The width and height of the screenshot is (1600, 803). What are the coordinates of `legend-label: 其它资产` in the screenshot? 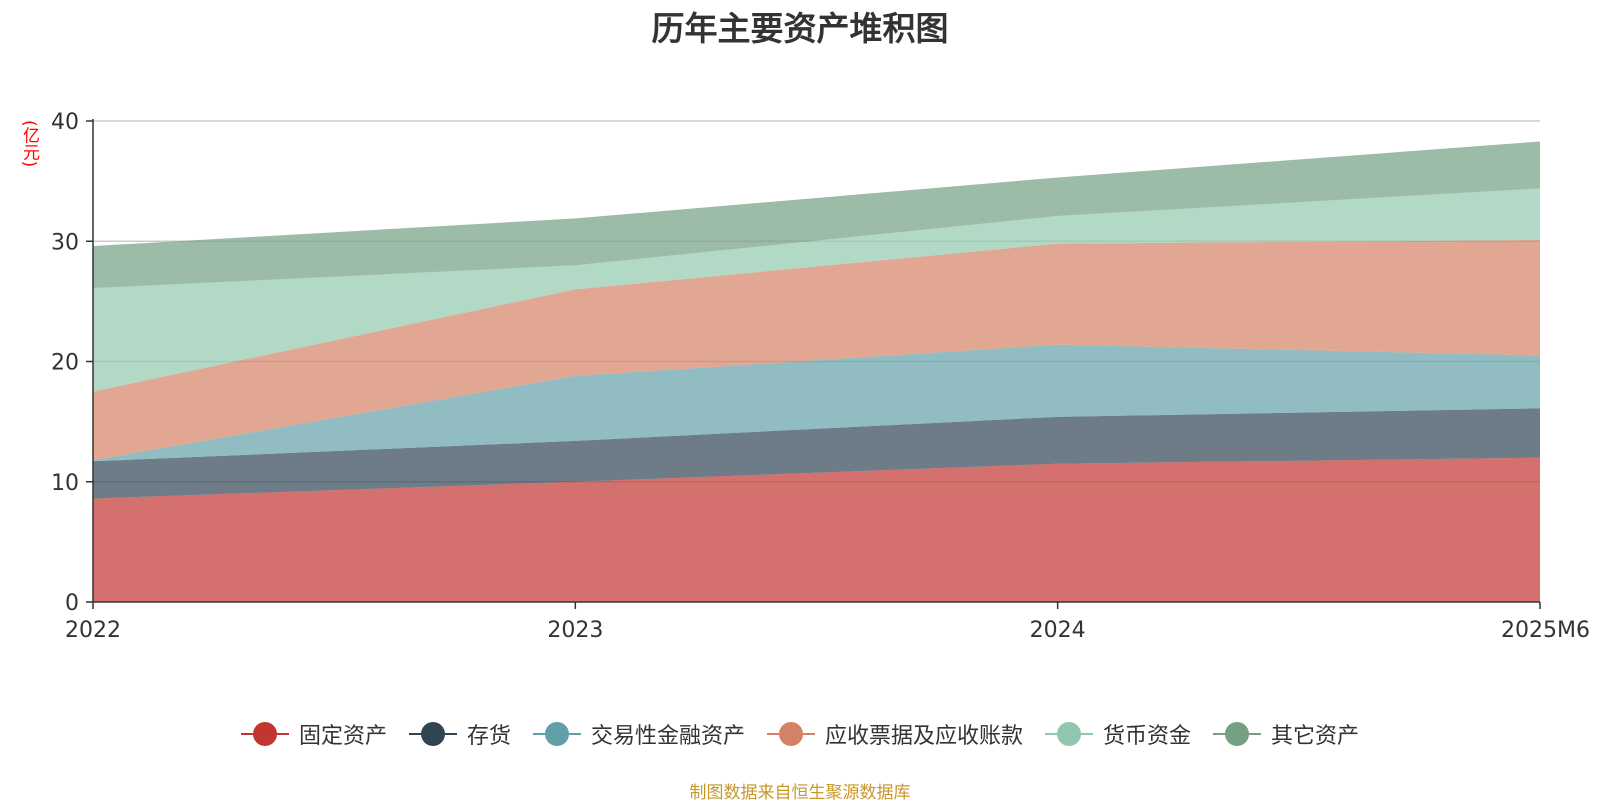 It's located at (1315, 736).